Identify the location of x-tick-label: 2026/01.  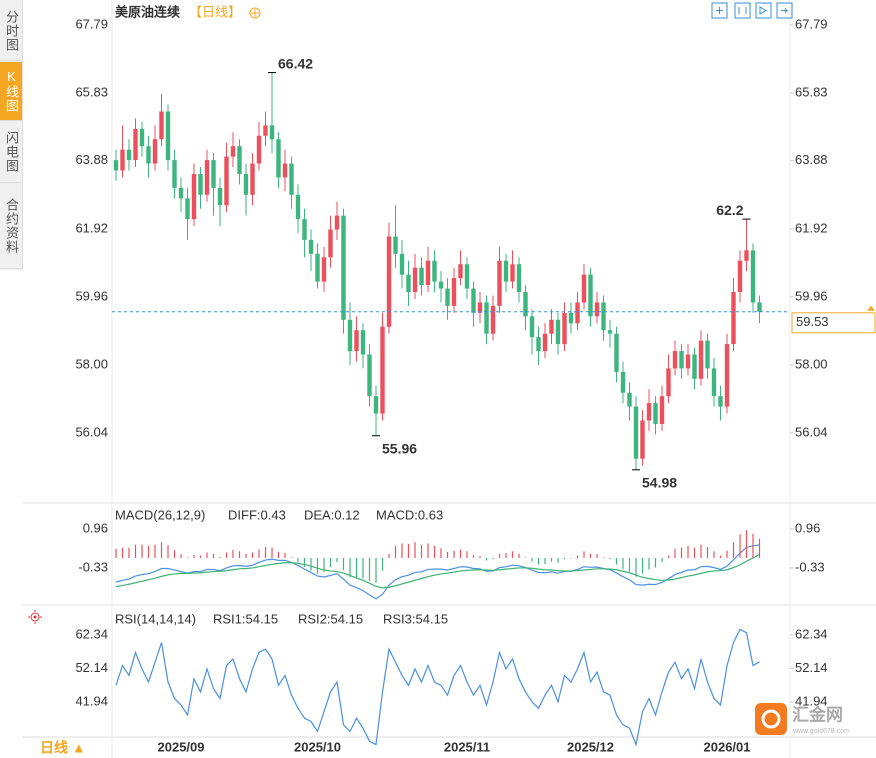
(727, 746).